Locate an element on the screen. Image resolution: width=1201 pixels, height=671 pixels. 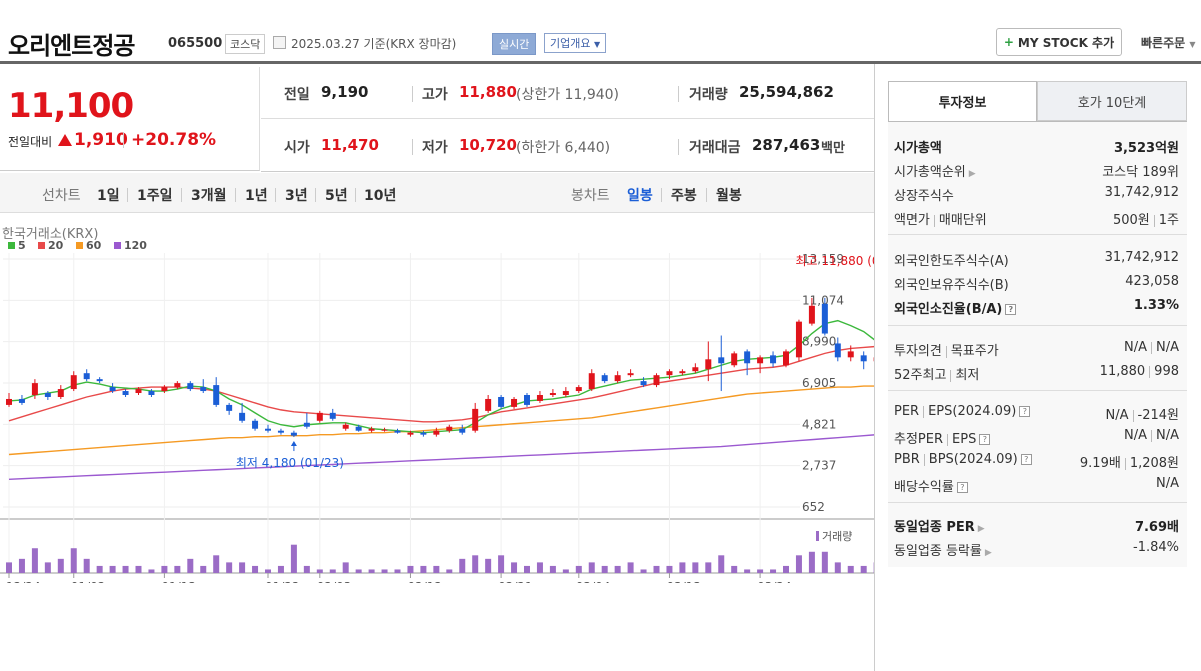
y-tick-label: 11,074 is located at coordinates (823, 300).